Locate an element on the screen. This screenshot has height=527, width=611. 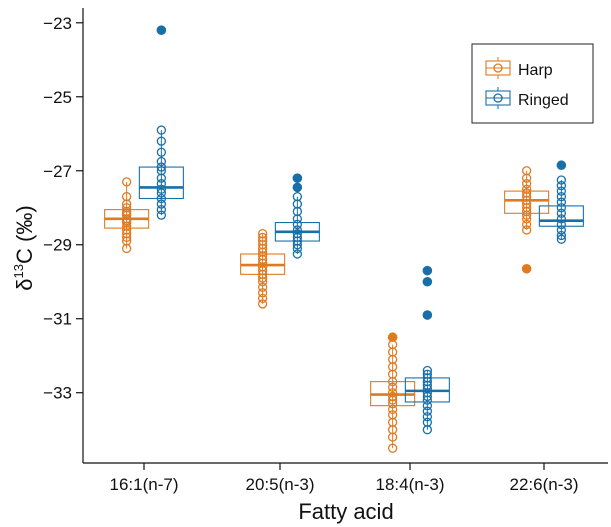
legend-frame is located at coordinates (532, 83).